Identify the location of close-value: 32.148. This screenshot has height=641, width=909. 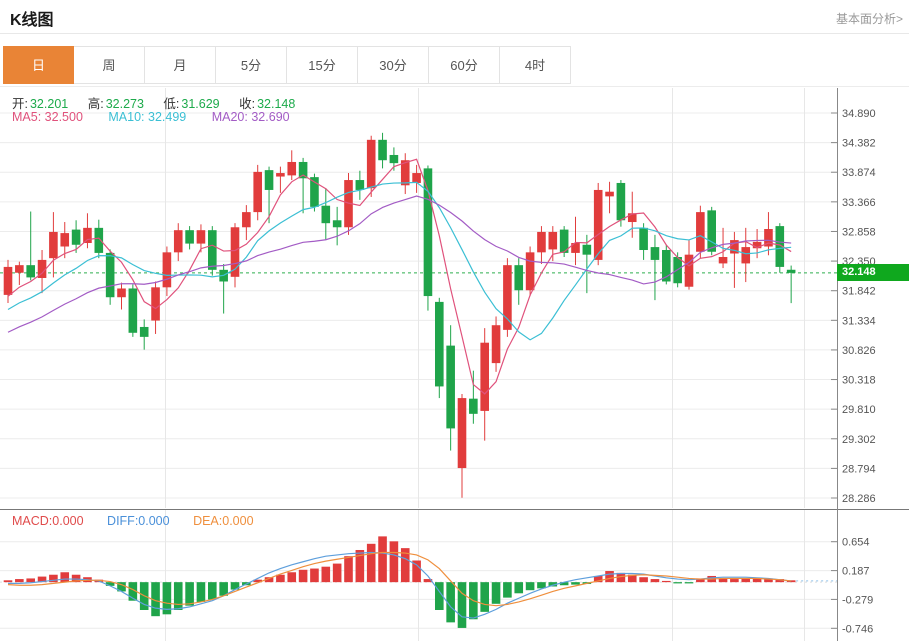
(276, 104).